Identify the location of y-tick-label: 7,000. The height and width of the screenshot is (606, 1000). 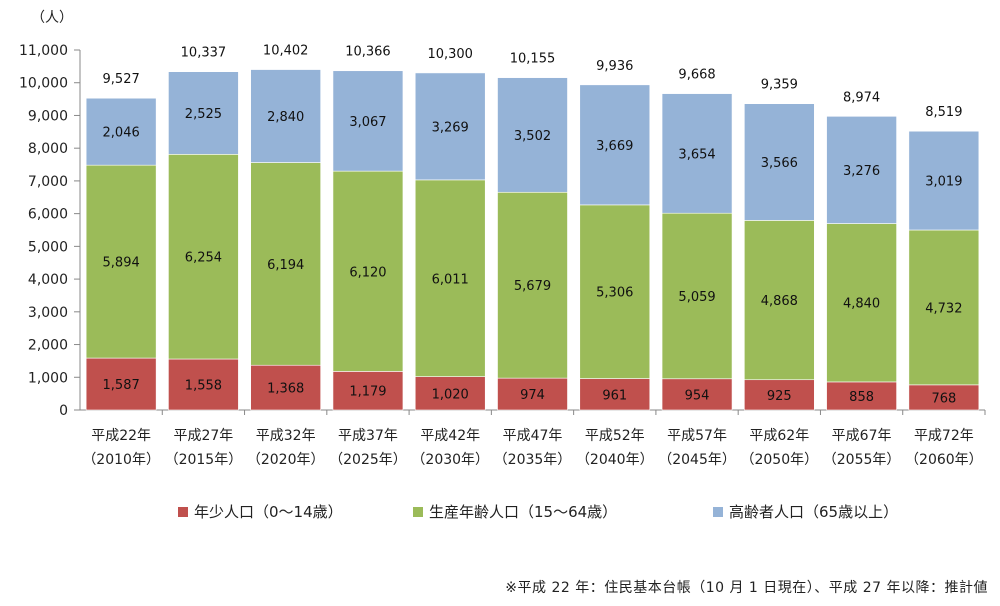
(48, 182).